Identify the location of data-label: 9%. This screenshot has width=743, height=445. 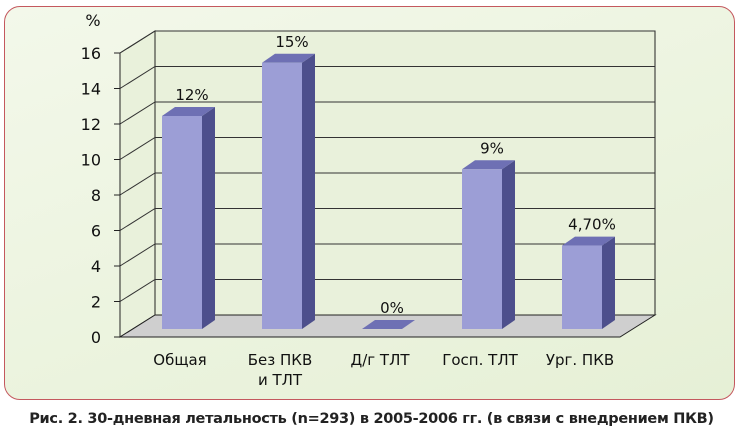
(492, 148).